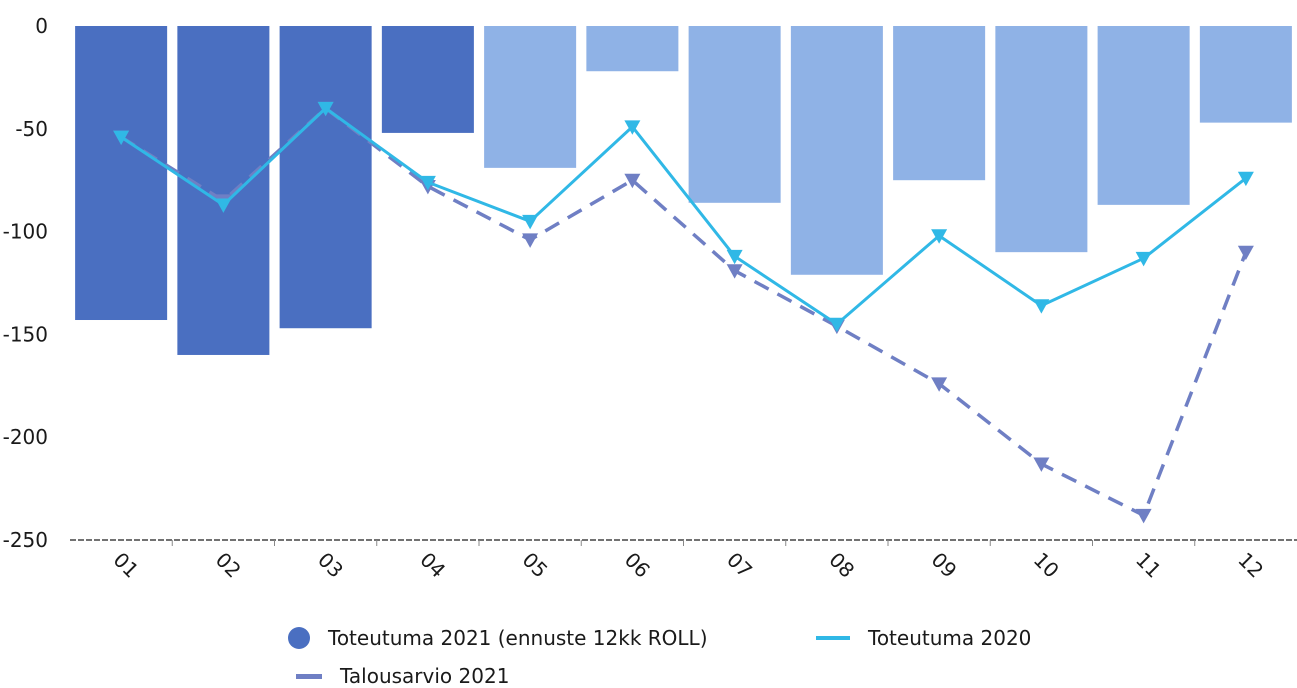 The height and width of the screenshot is (688, 1297). I want to click on y-tick-label: -250, so click(25, 540).